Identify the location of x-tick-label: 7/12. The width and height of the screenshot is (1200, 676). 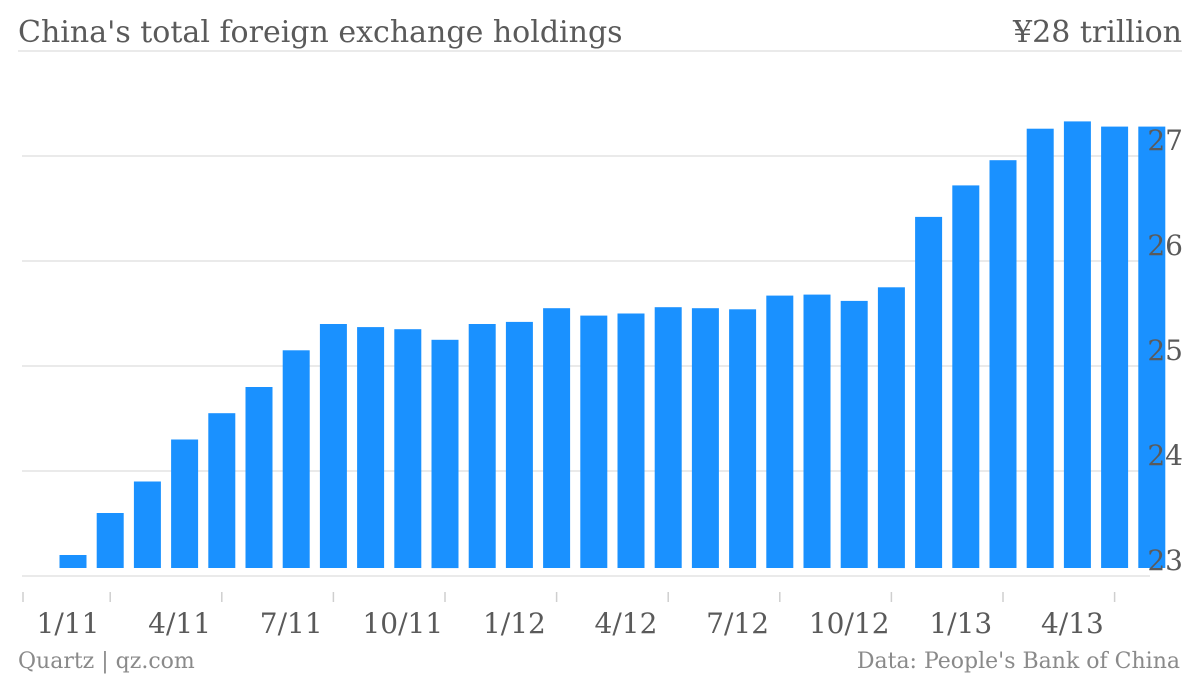
(737, 623).